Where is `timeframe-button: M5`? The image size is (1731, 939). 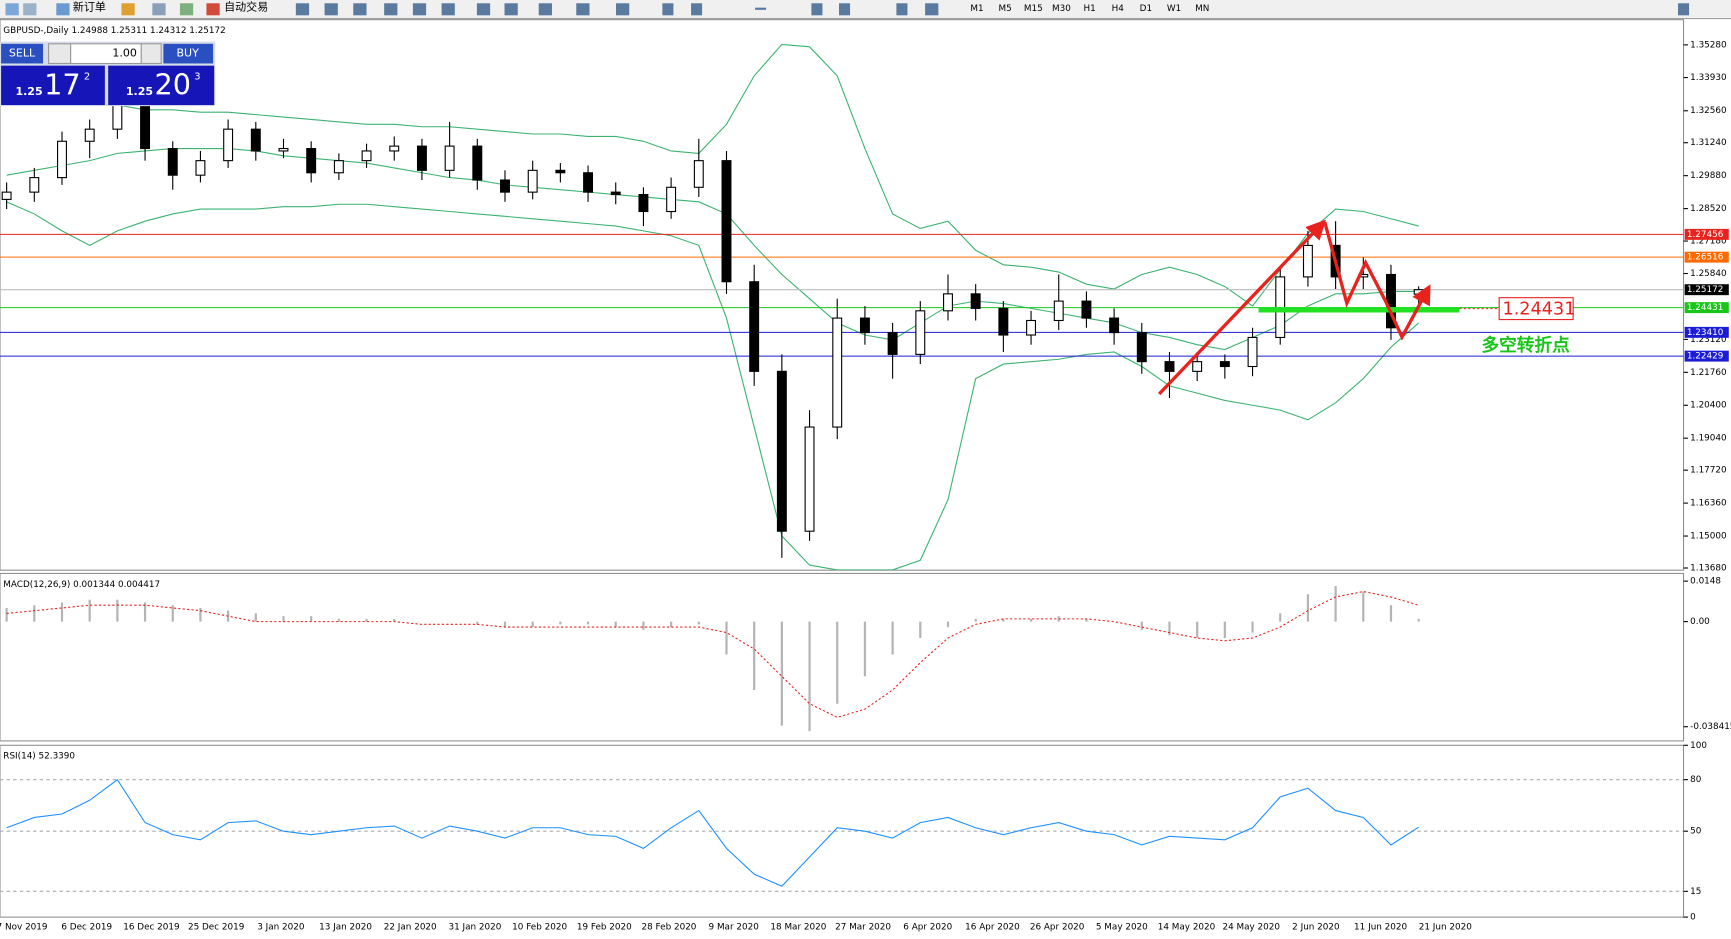
timeframe-button: M5 is located at coordinates (1005, 9).